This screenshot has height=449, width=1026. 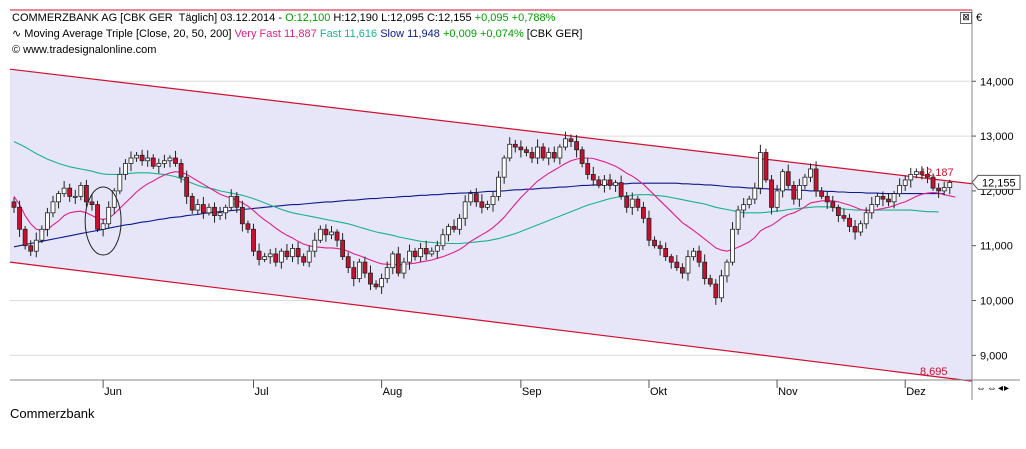 I want to click on close-icon: ⊠, so click(x=966, y=18).